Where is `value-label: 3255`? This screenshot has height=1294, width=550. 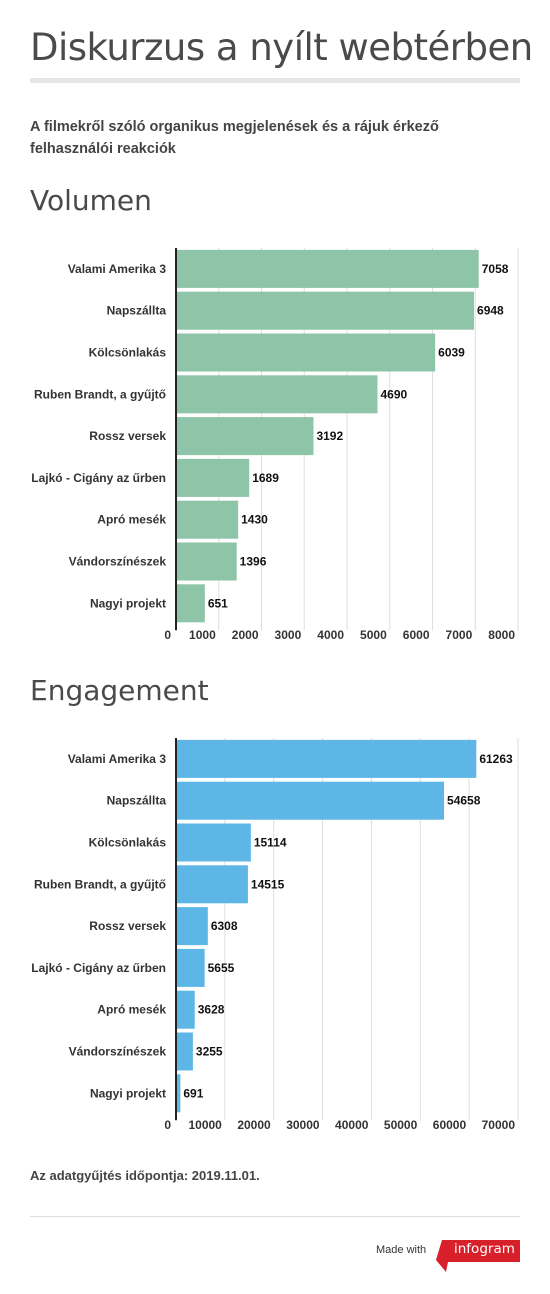 value-label: 3255 is located at coordinates (209, 1052).